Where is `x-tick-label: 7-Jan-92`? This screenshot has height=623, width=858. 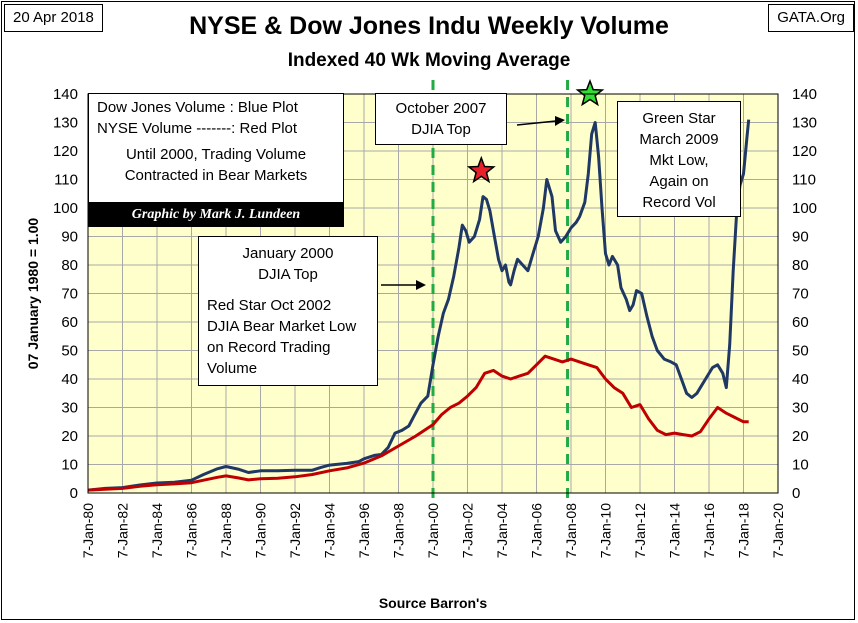
x-tick-label: 7-Jan-92 is located at coordinates (295, 530).